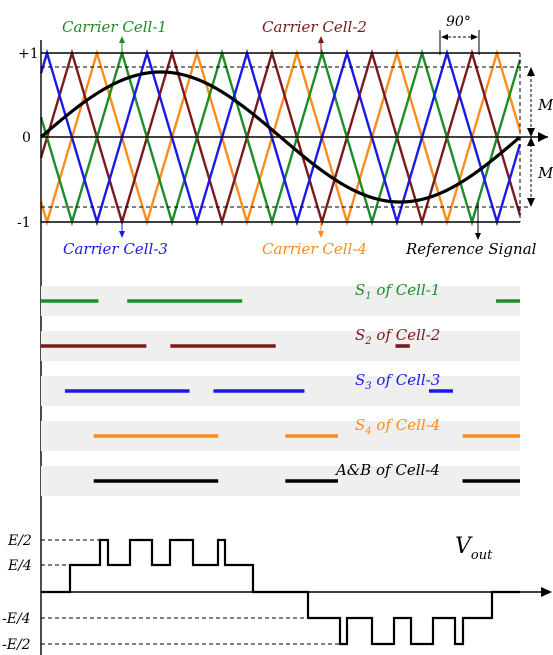 This screenshot has width=553, height=655. Describe the element at coordinates (474, 548) in the screenshot. I see `vout-label: Vout` at that location.